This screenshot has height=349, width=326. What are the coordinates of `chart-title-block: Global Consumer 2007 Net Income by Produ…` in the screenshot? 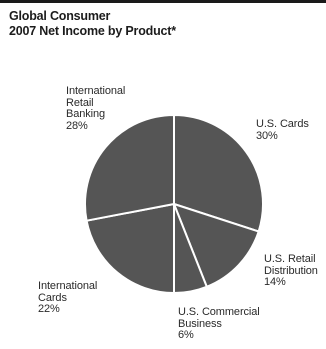 It's located at (92, 24).